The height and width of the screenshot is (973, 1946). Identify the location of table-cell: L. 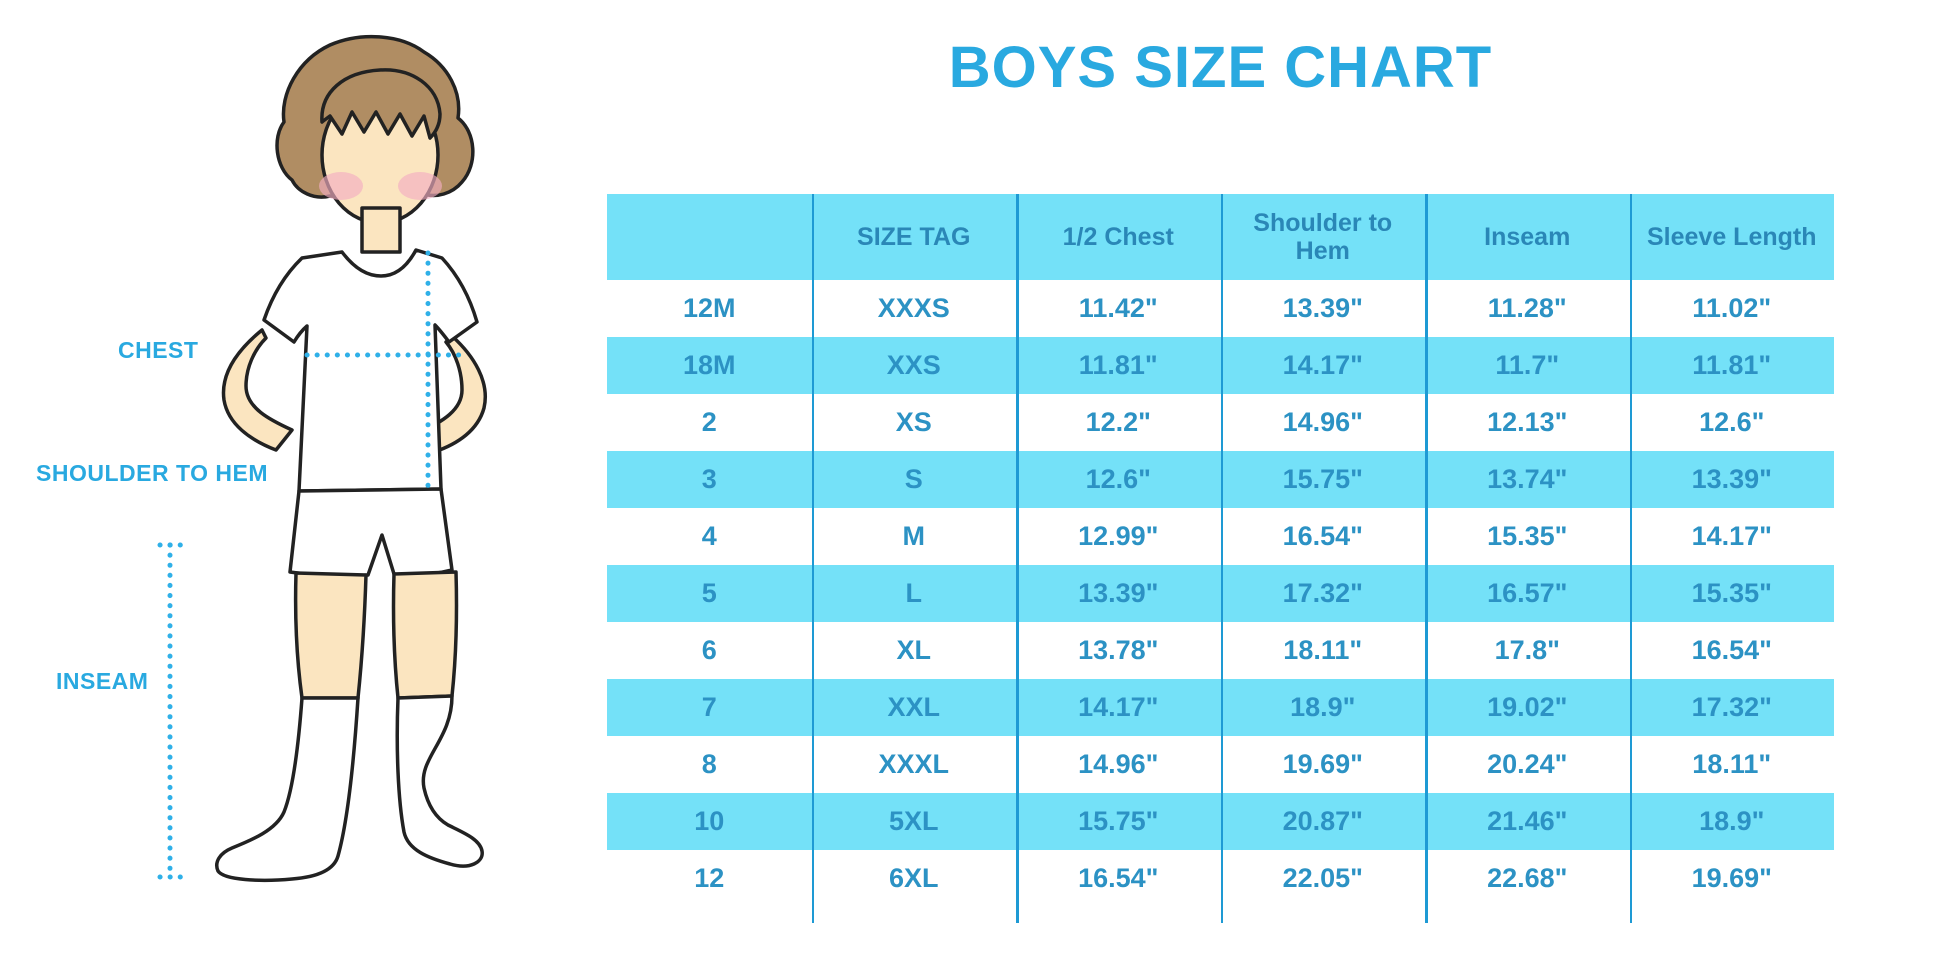
(914, 593).